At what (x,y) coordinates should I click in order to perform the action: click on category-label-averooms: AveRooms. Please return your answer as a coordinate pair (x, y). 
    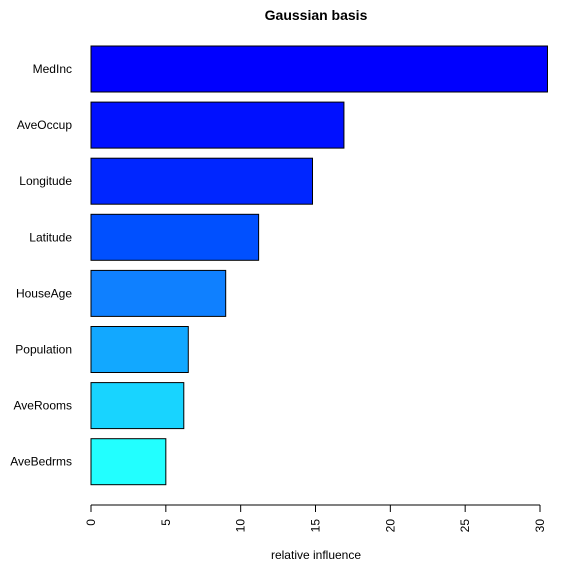
    Looking at the image, I should click on (43, 406).